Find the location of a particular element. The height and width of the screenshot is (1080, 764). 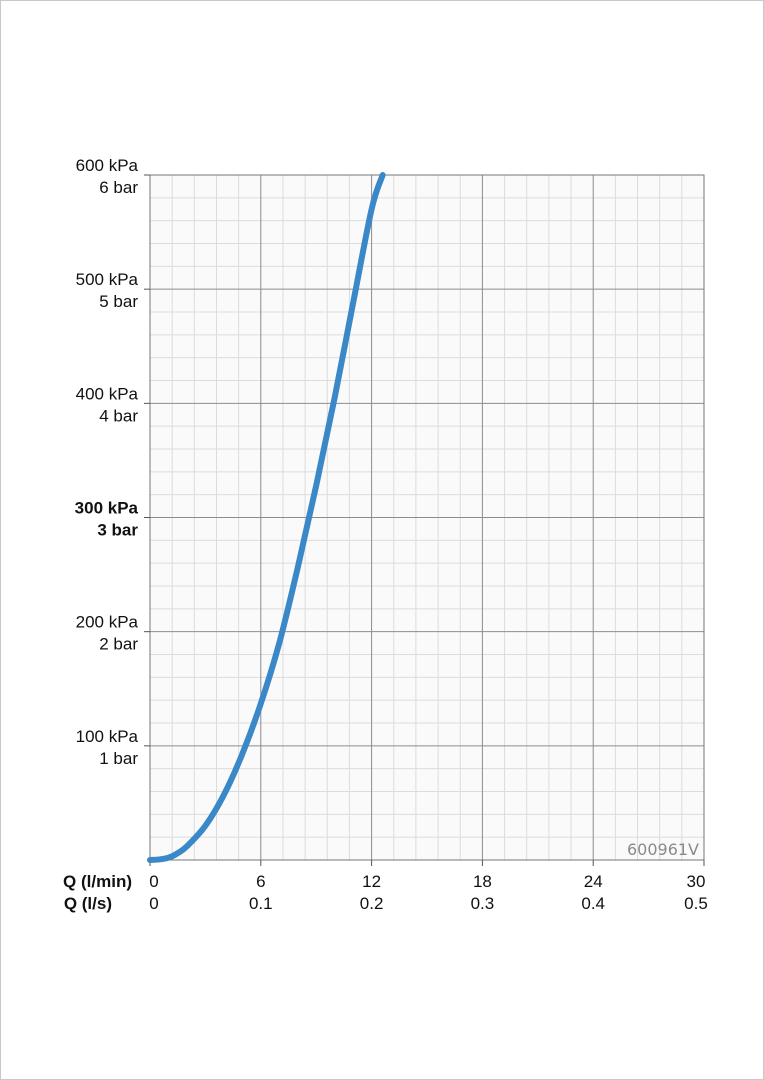

y-tick-label-bar: 4 bar is located at coordinates (118, 415).